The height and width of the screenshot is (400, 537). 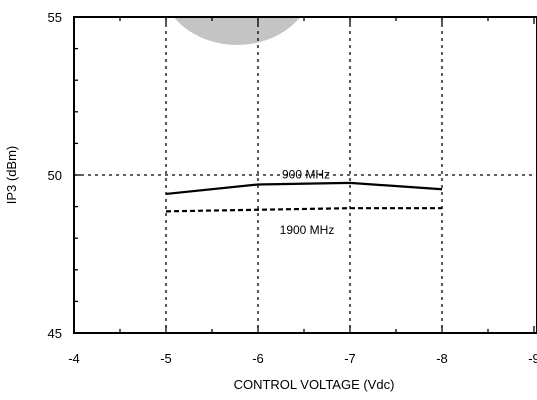 I want to click on watermark-ring, so click(x=237, y=31).